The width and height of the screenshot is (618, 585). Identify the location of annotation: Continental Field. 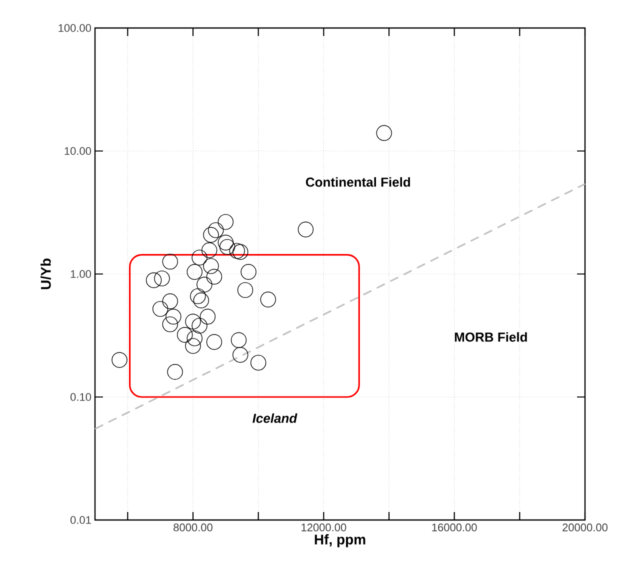
(358, 182).